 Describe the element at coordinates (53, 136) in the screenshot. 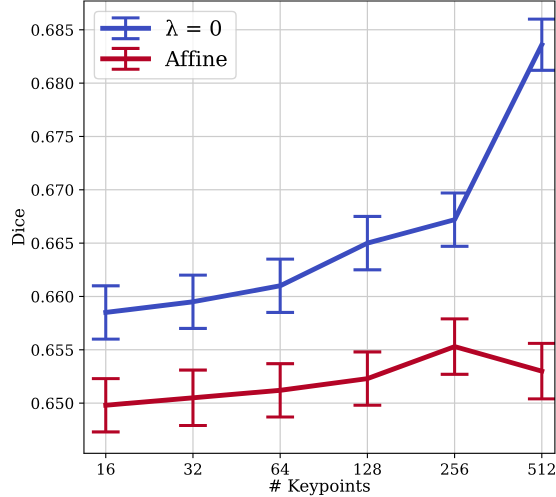

I see `y-tick-label: 0.675` at that location.